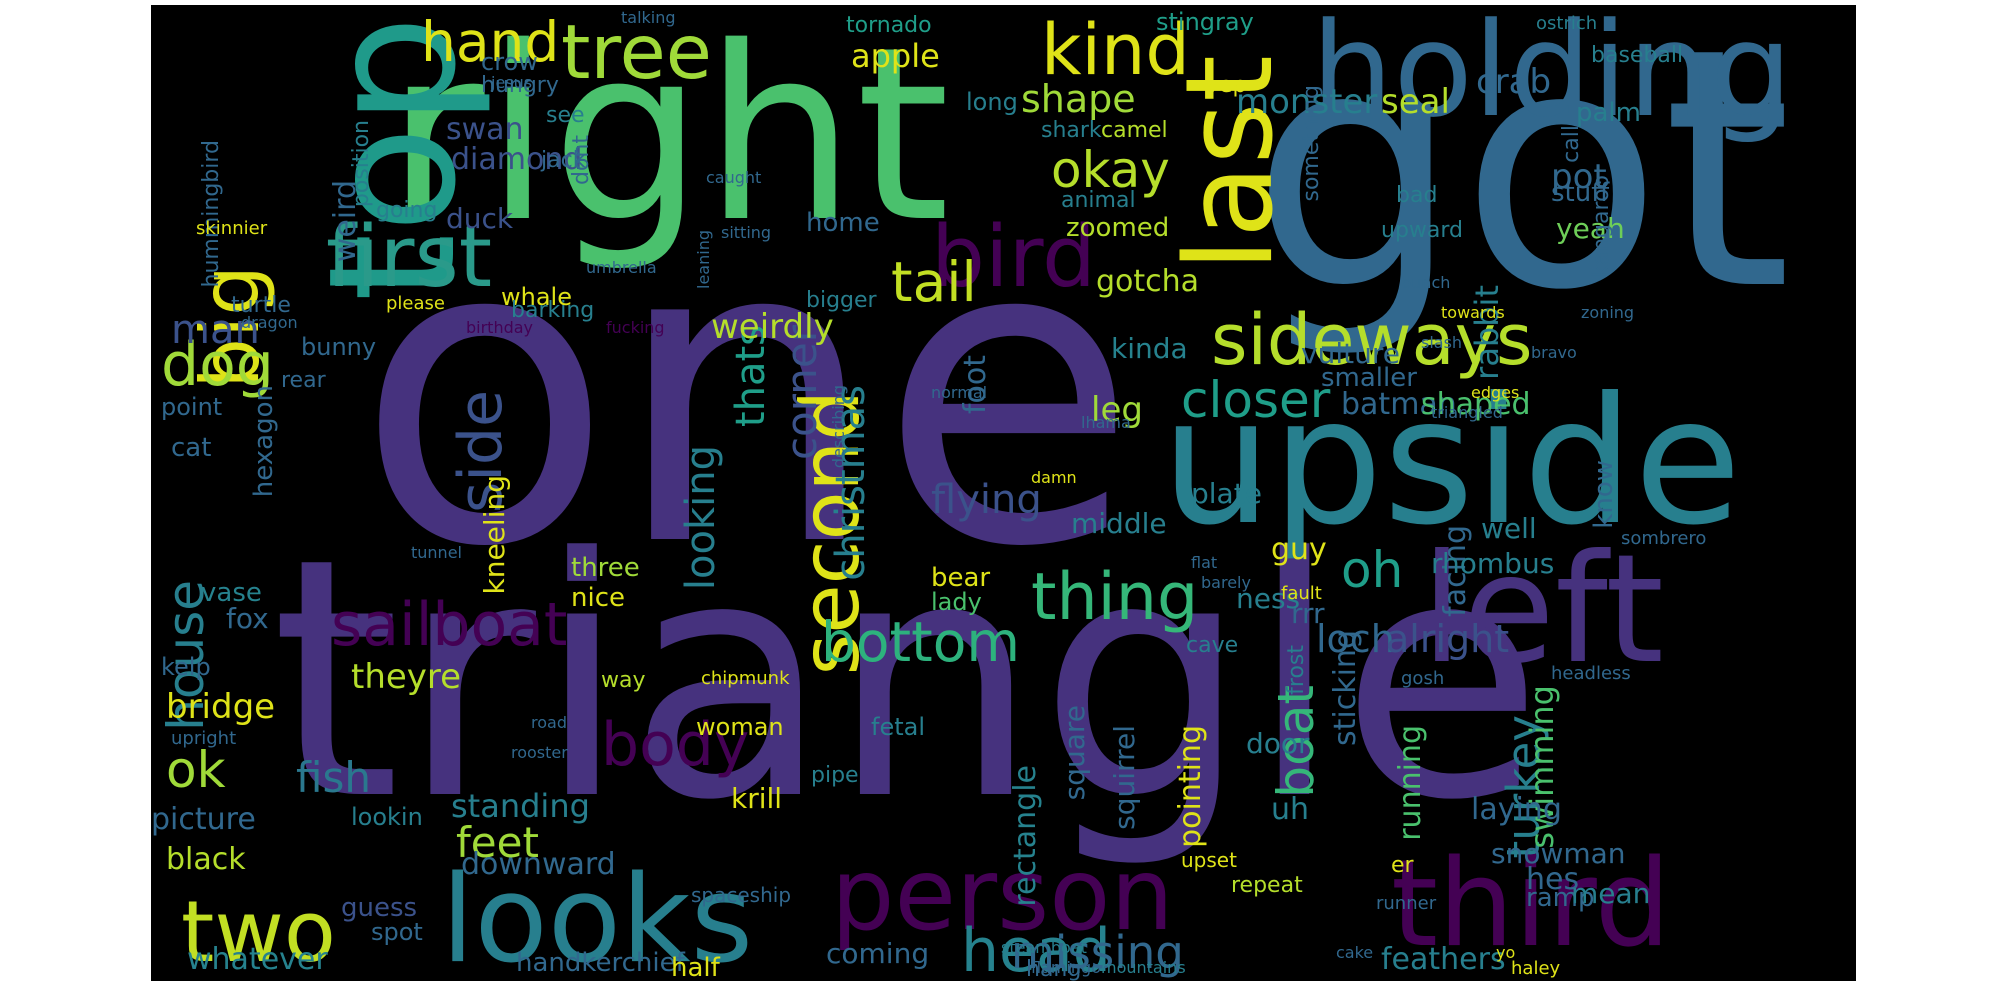 Image resolution: width=2000 pixels, height=1000 pixels. I want to click on word-leaning: leaning, so click(703, 259).